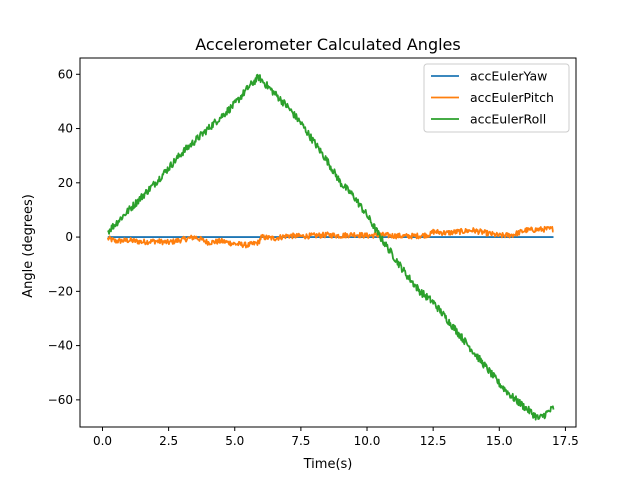 The height and width of the screenshot is (485, 640). I want to click on chart-title: Accelerometer Calculated Angles, so click(327, 44).